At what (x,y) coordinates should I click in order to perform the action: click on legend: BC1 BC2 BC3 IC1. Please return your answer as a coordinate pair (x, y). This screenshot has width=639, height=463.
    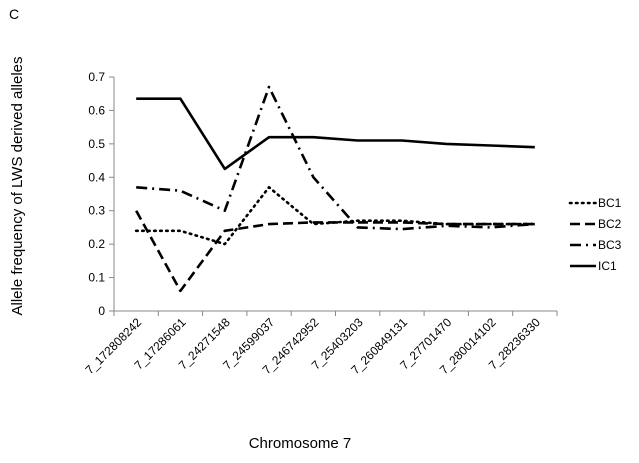
    Looking at the image, I should click on (595, 234).